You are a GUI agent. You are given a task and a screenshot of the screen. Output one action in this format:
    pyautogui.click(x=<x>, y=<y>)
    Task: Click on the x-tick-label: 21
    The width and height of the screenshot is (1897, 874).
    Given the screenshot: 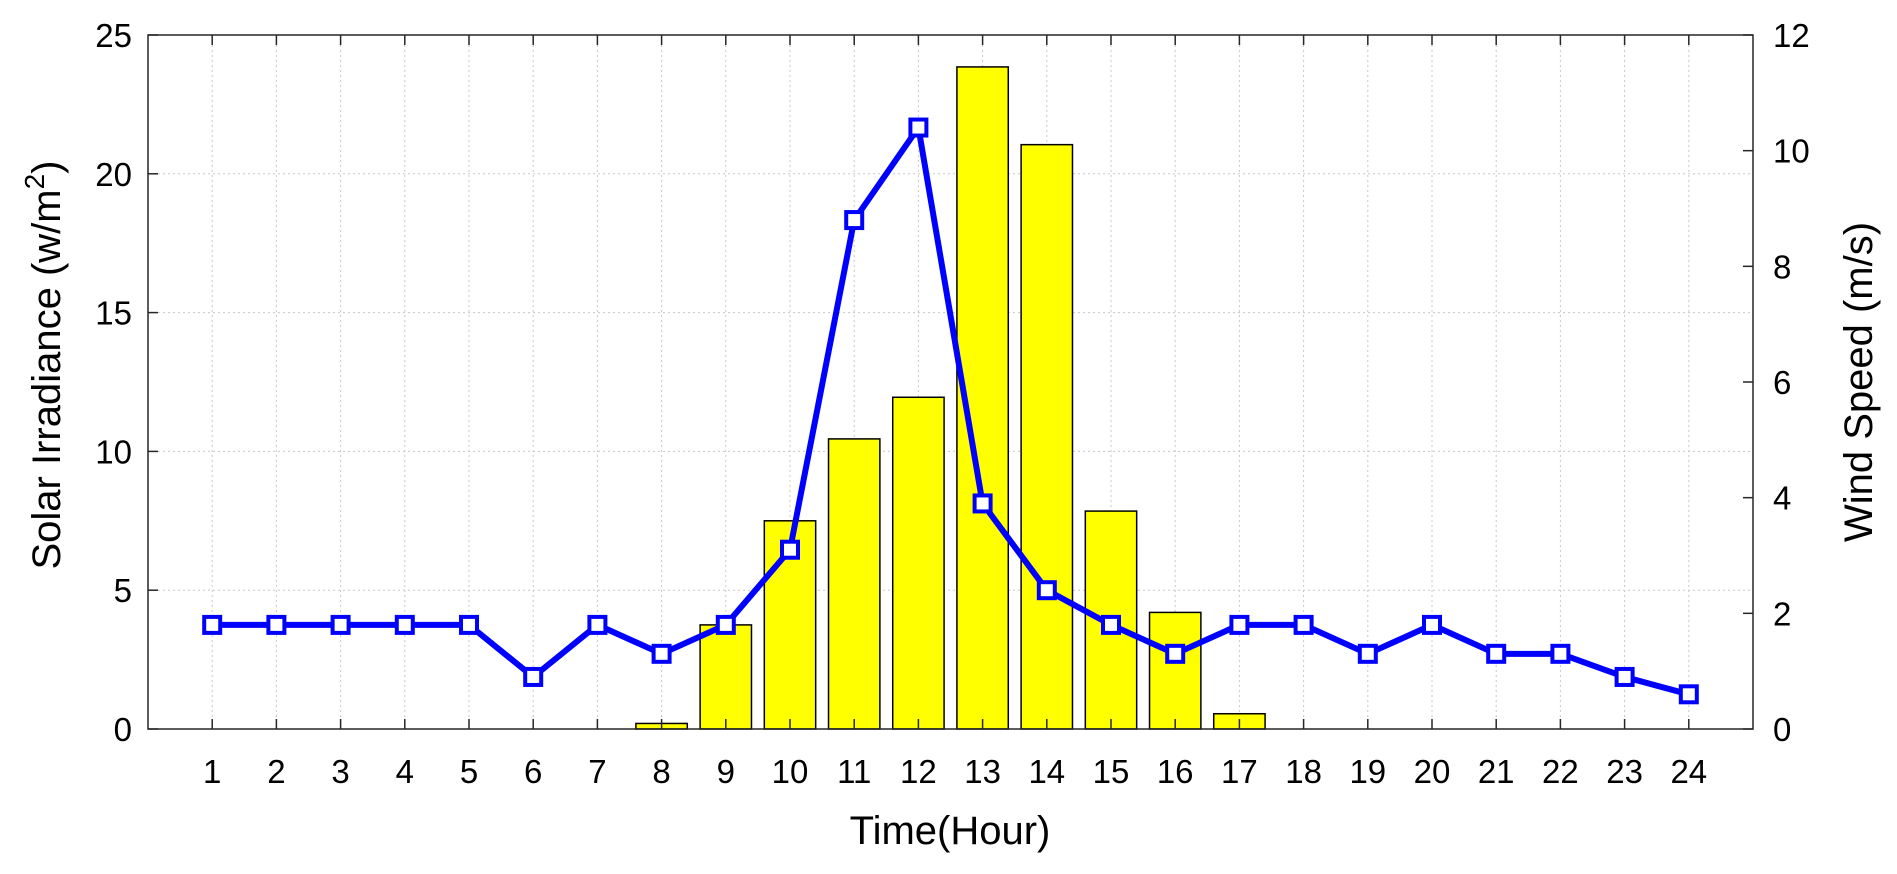 What is the action you would take?
    pyautogui.click(x=1496, y=771)
    